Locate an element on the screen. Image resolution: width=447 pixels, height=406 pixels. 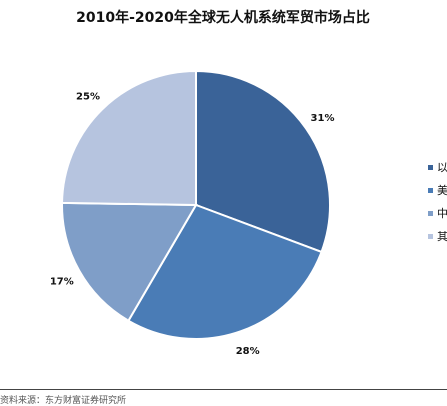
slice-label-a: 31% is located at coordinates (323, 118).